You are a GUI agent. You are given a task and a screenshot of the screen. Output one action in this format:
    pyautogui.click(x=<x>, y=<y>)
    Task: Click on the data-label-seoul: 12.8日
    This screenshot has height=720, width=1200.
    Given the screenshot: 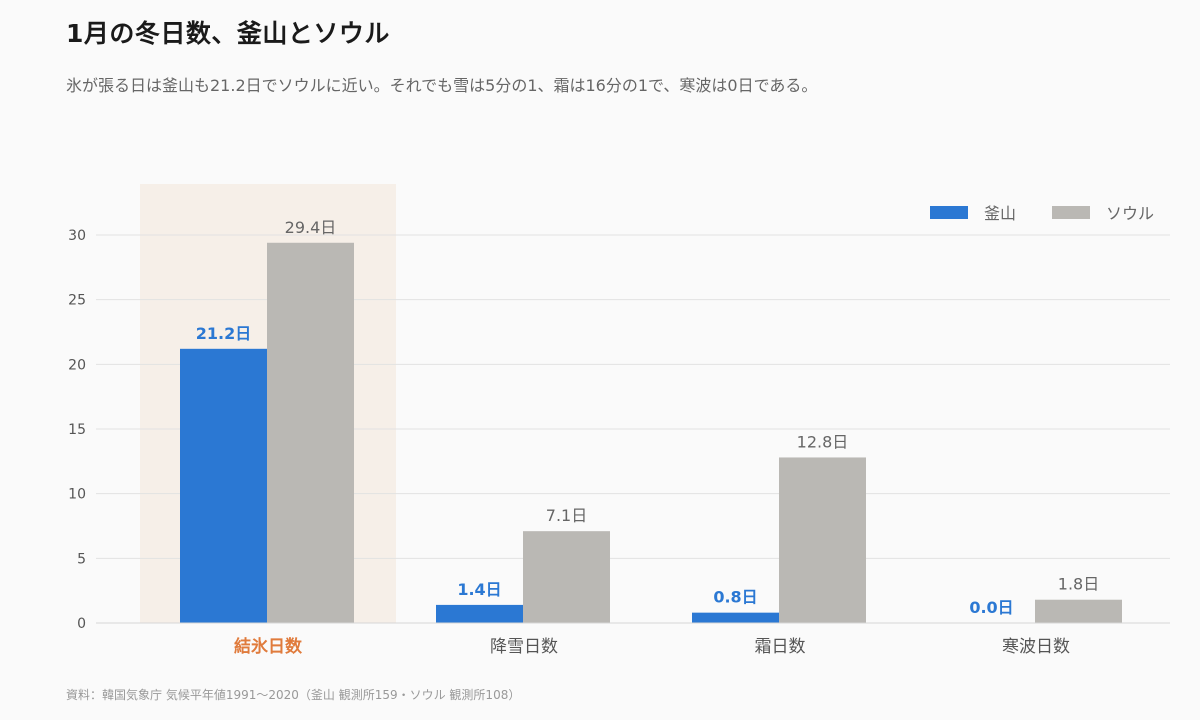 What is the action you would take?
    pyautogui.click(x=823, y=441)
    